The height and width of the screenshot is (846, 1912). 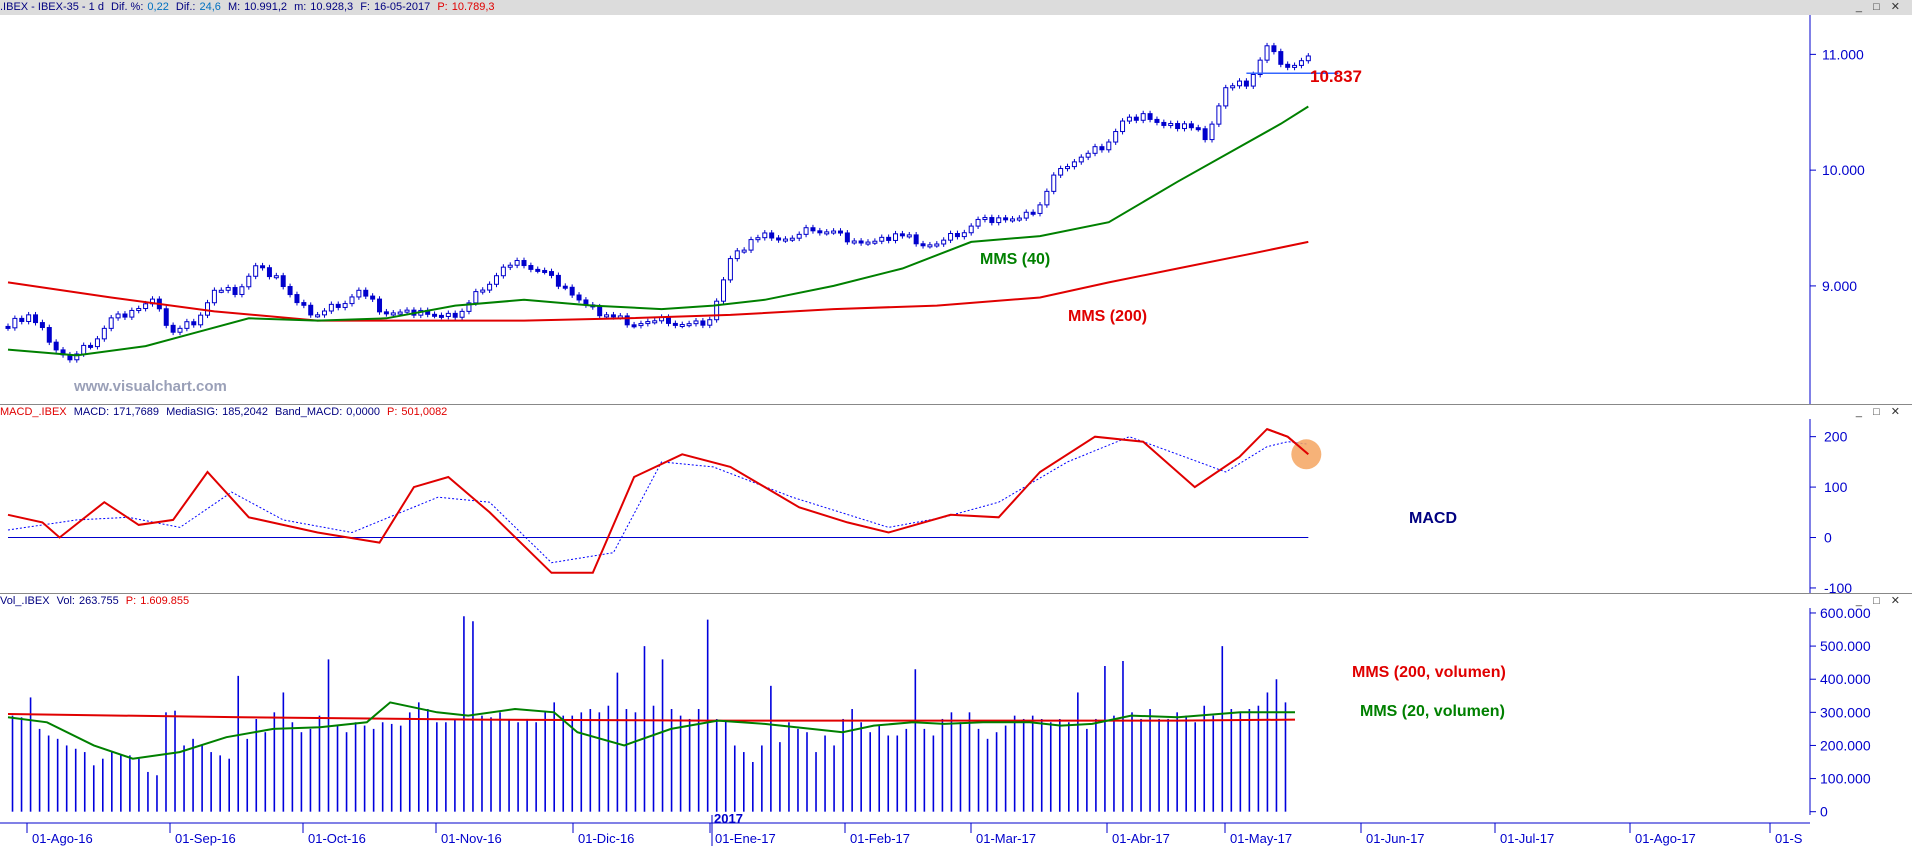 What do you see at coordinates (300, 7) in the screenshot?
I see `min-label: m:` at bounding box center [300, 7].